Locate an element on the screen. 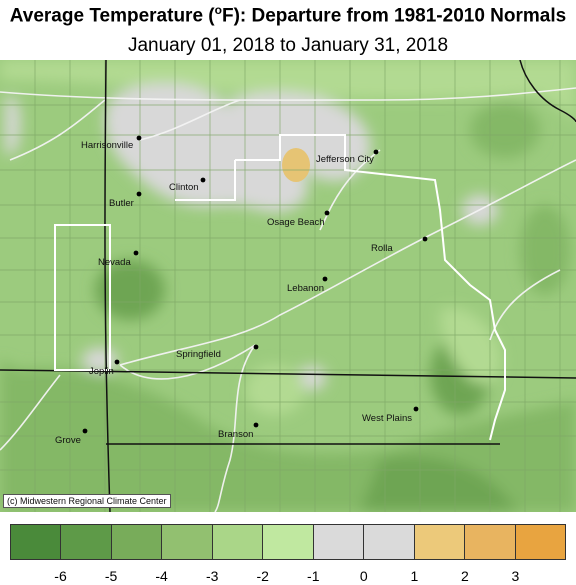 This screenshot has width=576, height=585. legend-tick-label: 0 is located at coordinates (363, 576).